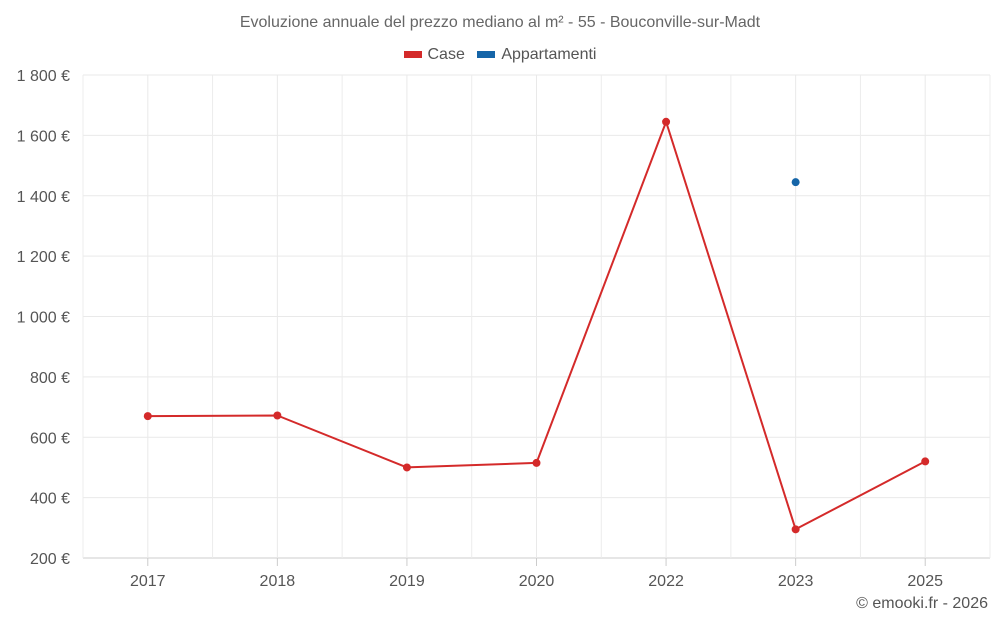 The height and width of the screenshot is (625, 1000). What do you see at coordinates (795, 529) in the screenshot?
I see `data-point-case-2023` at bounding box center [795, 529].